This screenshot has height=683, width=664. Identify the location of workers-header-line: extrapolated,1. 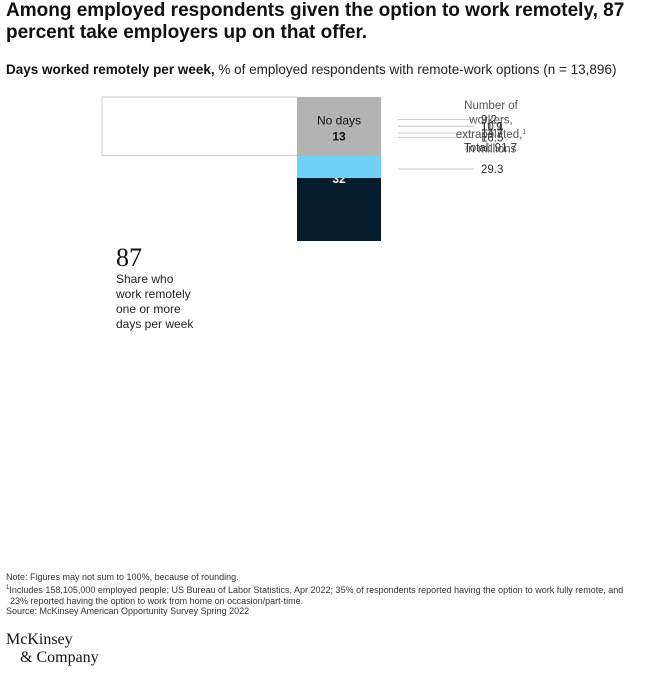
(491, 135).